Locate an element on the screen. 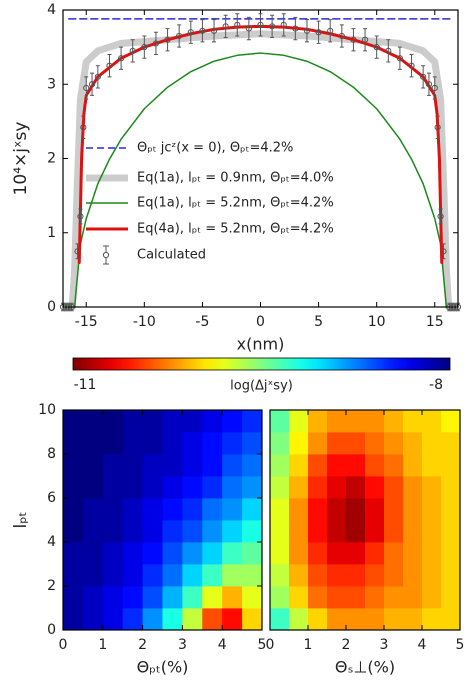  x-tick-label: 5 is located at coordinates (460, 645).